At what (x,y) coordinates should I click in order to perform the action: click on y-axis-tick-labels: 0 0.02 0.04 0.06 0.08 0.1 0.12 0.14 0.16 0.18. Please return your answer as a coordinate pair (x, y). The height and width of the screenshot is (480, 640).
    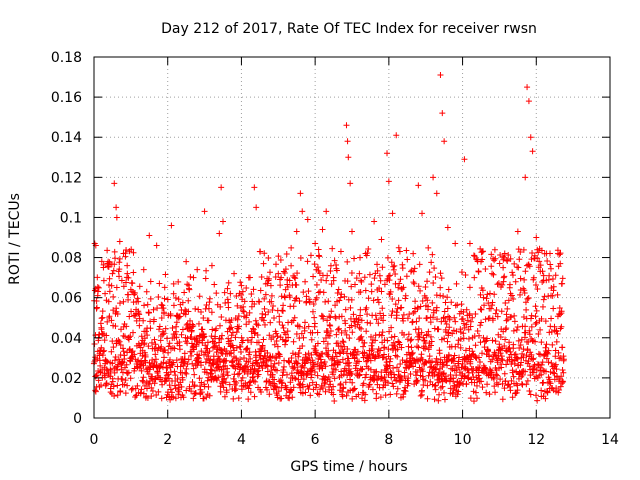
    Looking at the image, I should click on (66, 238).